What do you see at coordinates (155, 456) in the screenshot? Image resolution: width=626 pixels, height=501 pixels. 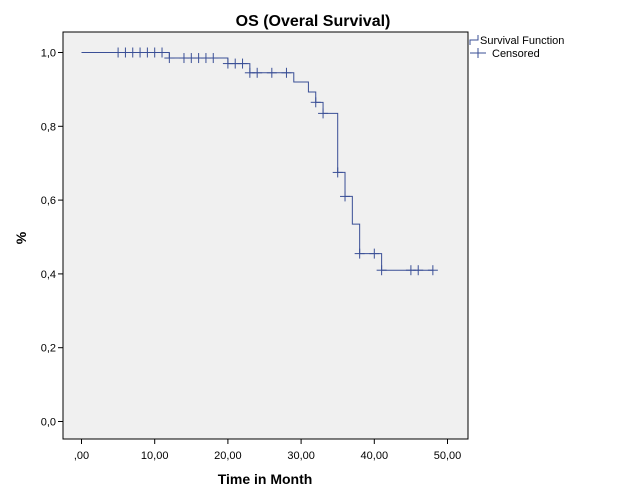 I see `x-tick-label-1: 10,00` at bounding box center [155, 456].